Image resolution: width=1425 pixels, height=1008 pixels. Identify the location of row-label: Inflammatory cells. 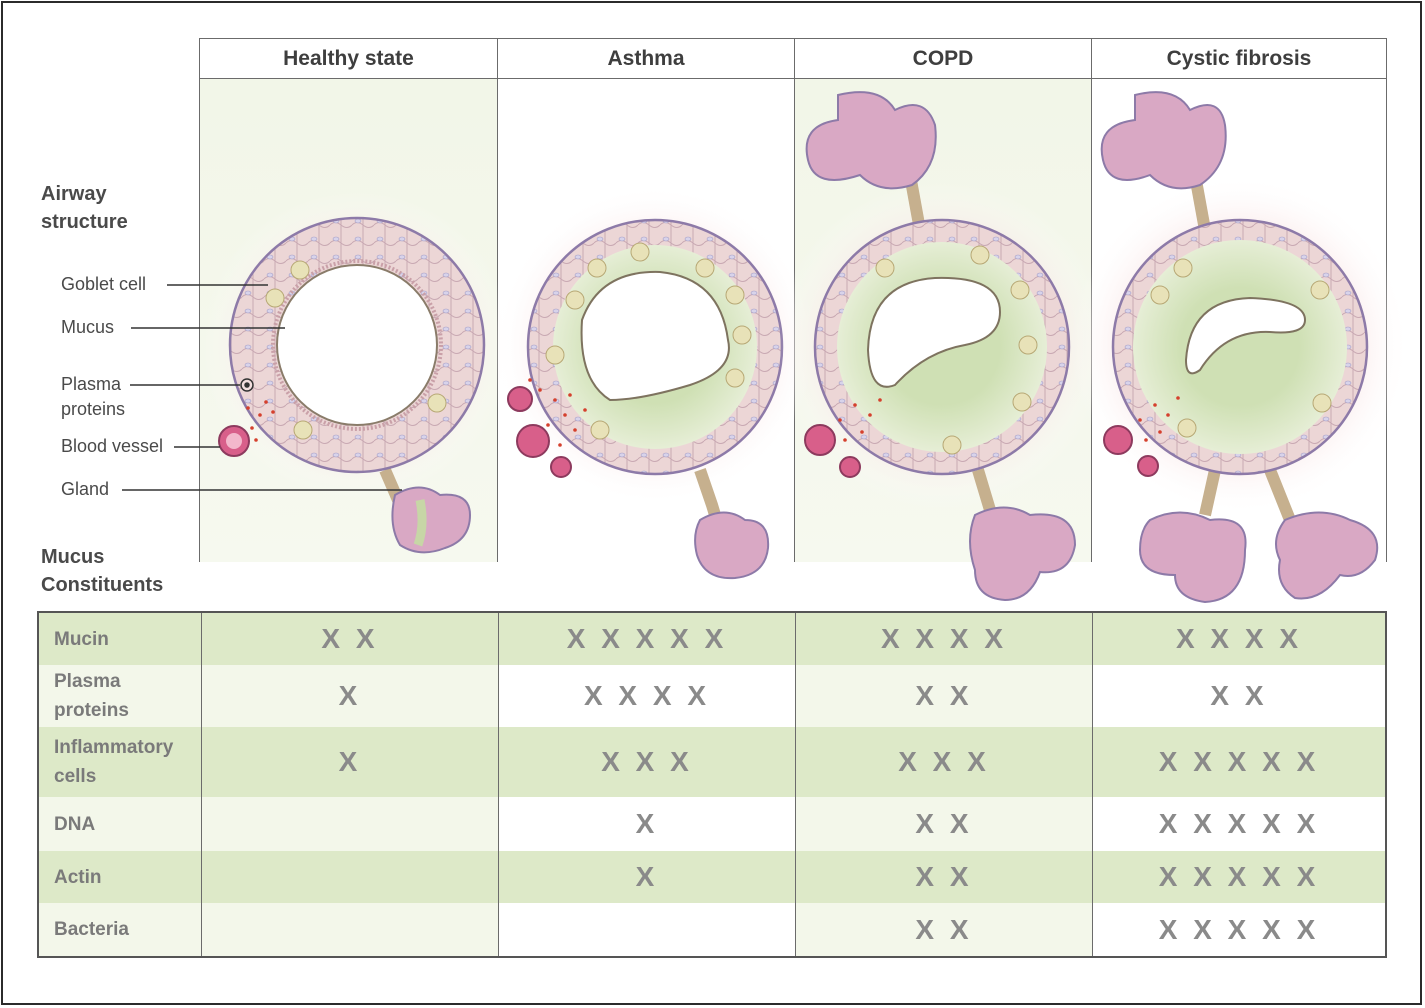
(114, 762).